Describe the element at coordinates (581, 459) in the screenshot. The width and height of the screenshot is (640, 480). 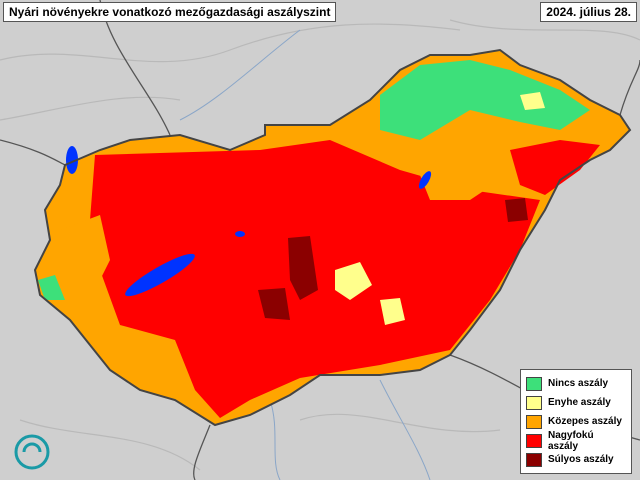
I see `legend-label: Súlyos aszály` at that location.